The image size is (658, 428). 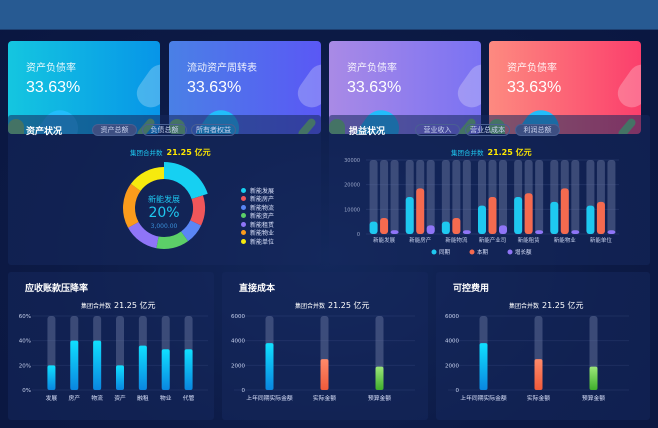 What do you see at coordinates (164, 226) in the screenshot?
I see `donut-center-value: 3,000.00` at bounding box center [164, 226].